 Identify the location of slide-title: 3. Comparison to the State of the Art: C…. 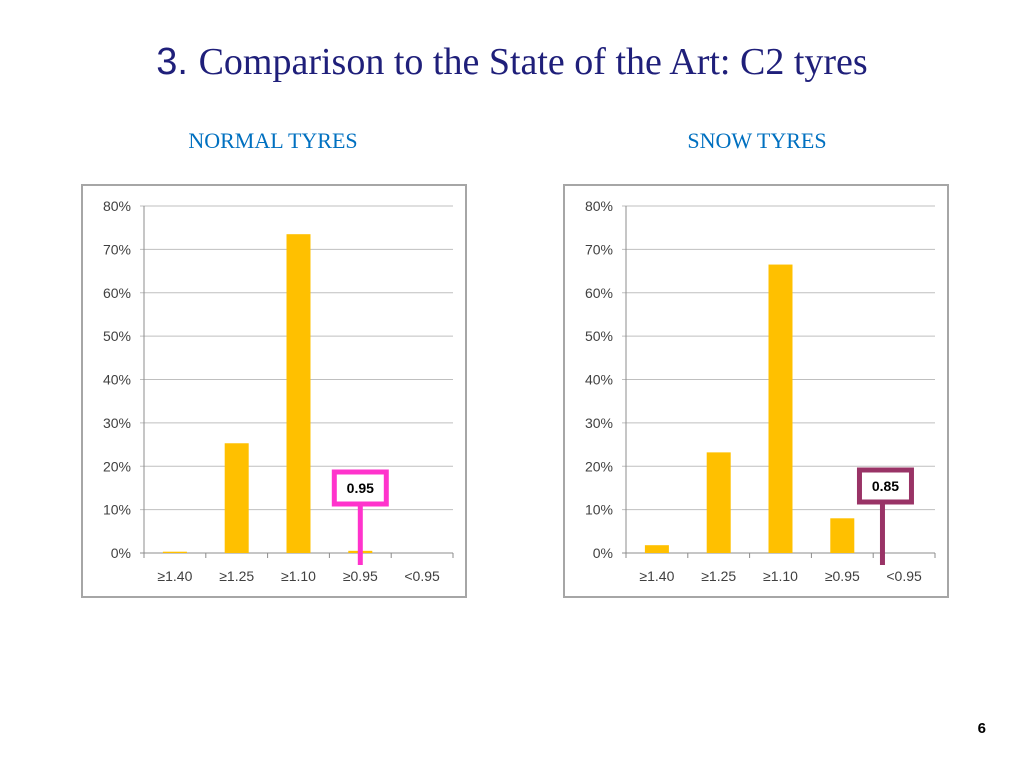
(512, 62).